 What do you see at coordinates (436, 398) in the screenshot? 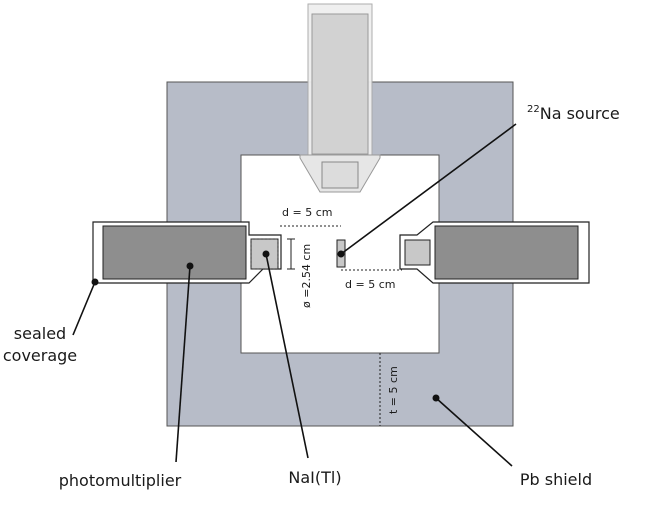
I see `pb-pointer-dot` at bounding box center [436, 398].